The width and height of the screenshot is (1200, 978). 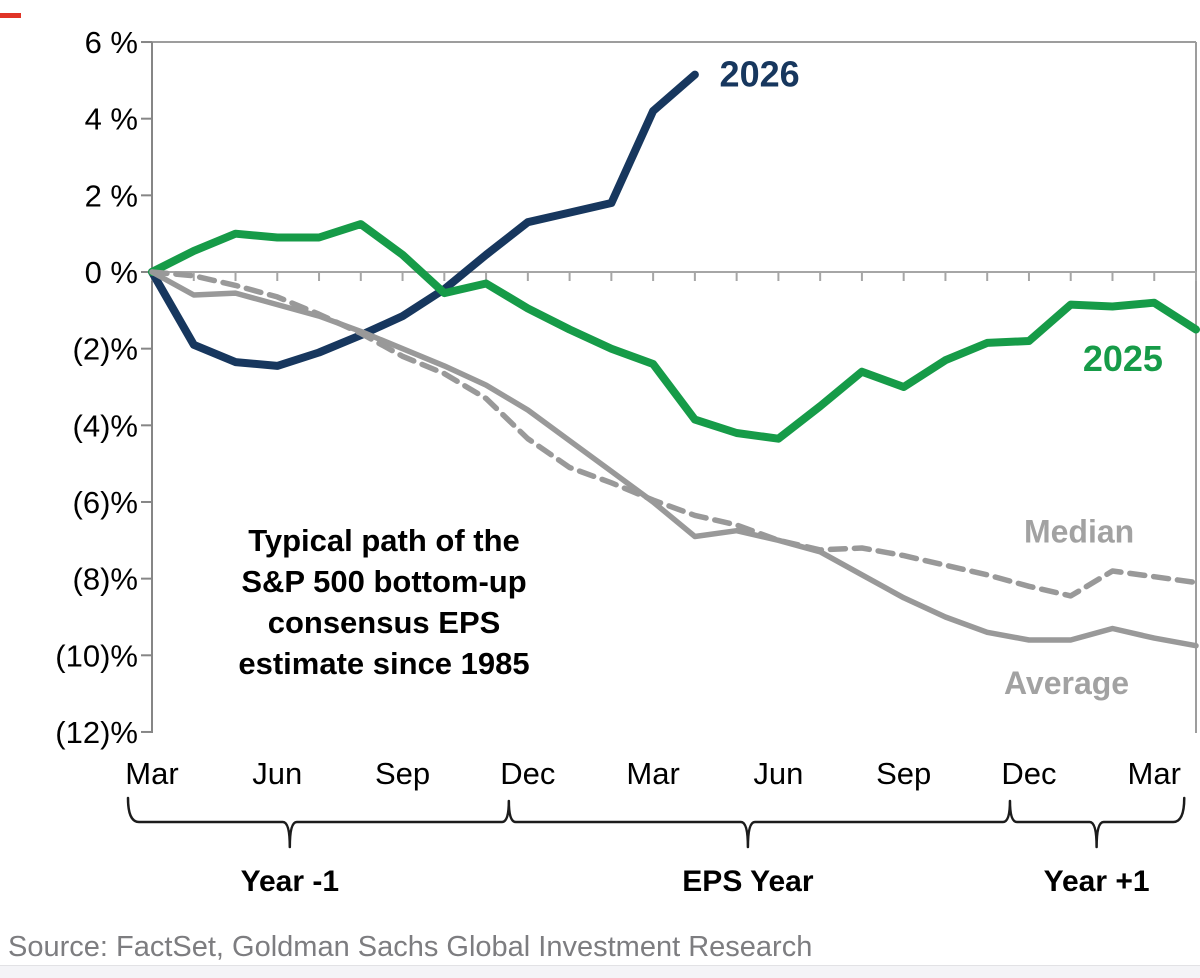 I want to click on annotation-line: Typical path of the, so click(x=384, y=540).